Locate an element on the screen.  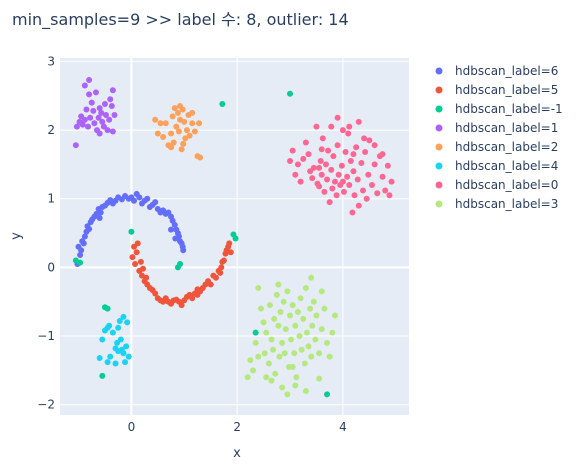
legend-item: hdbscan_label=0 is located at coordinates (497, 185).